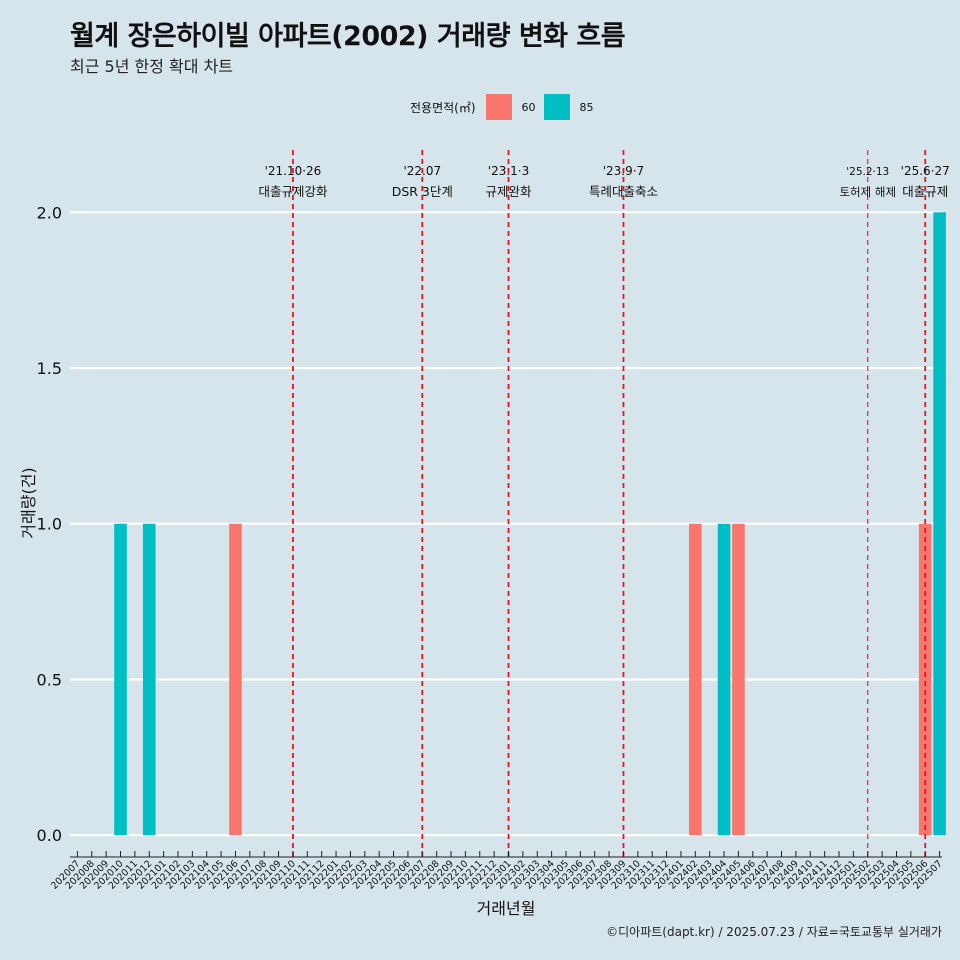 Image resolution: width=960 pixels, height=960 pixels. Describe the element at coordinates (623, 191) in the screenshot. I see `event-label: 특례대출축소` at that location.